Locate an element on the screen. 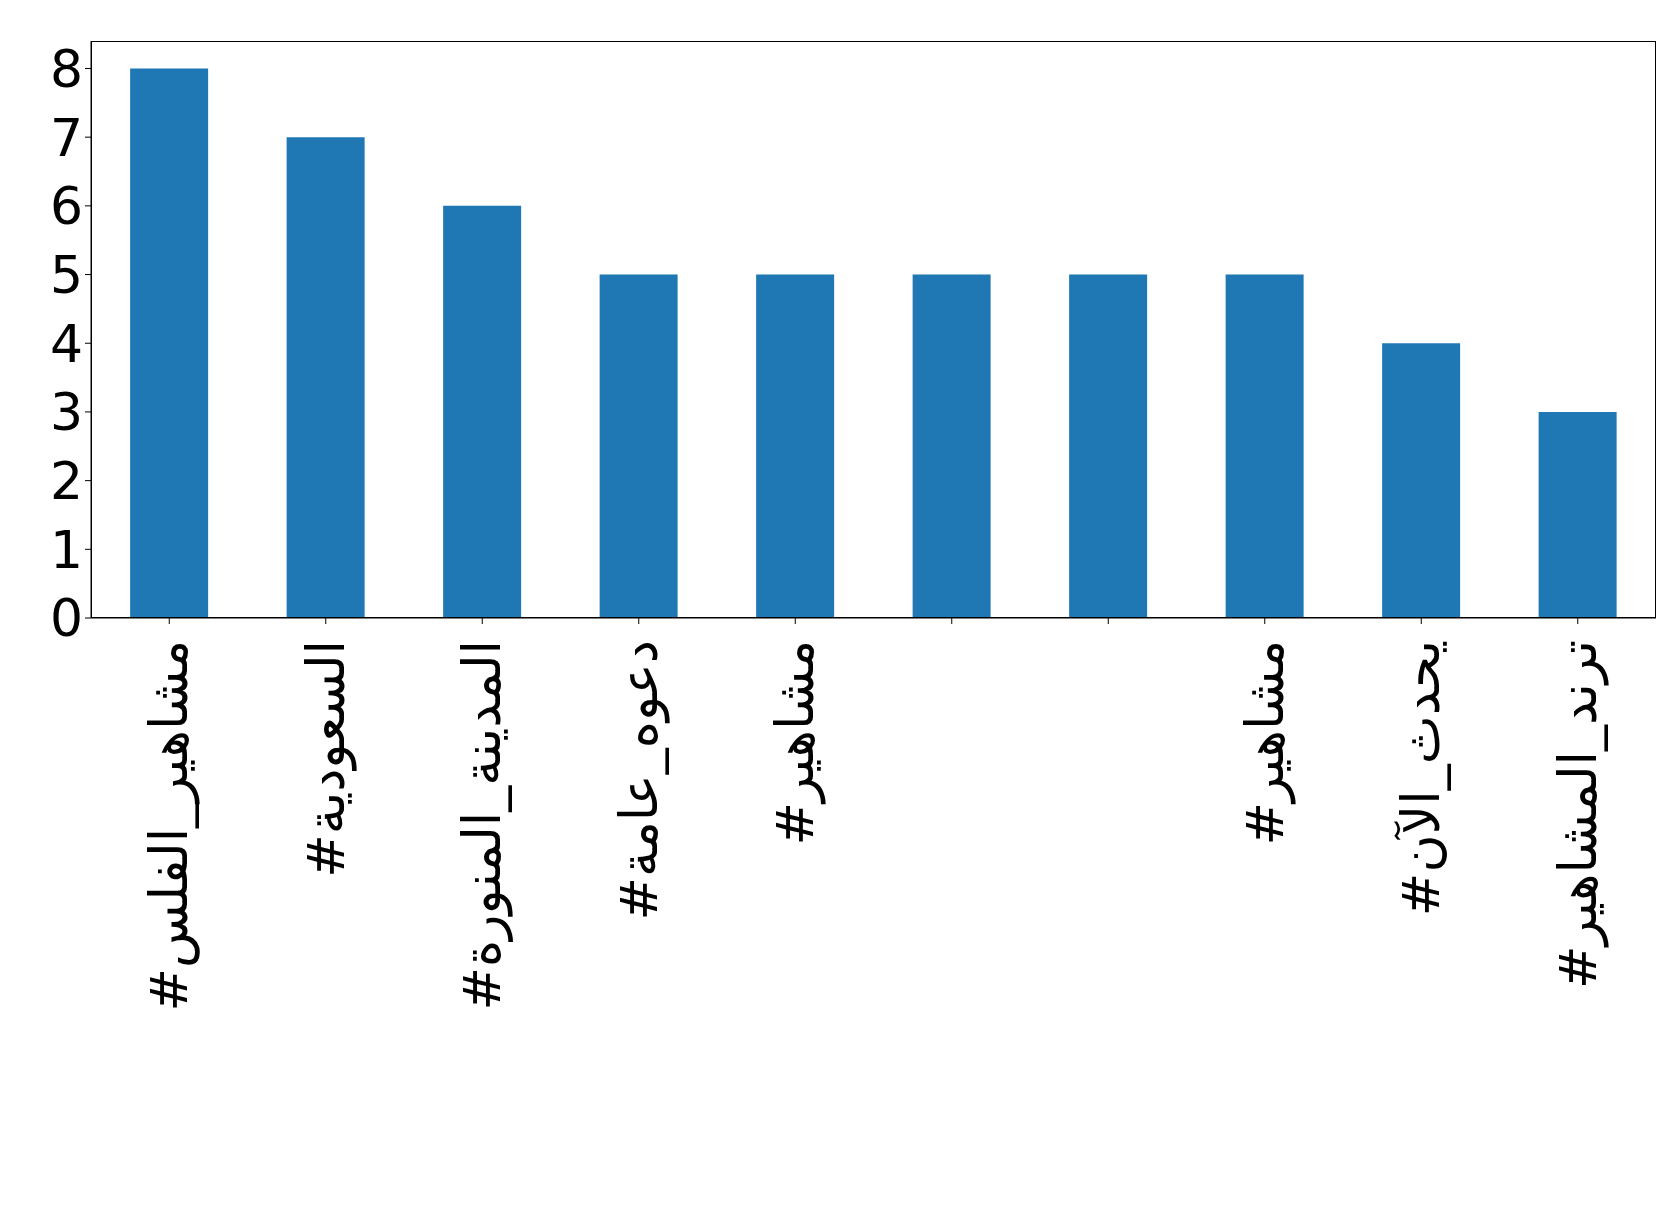  x-tick-label: #مشاهير_الفلس is located at coordinates (170, 826).